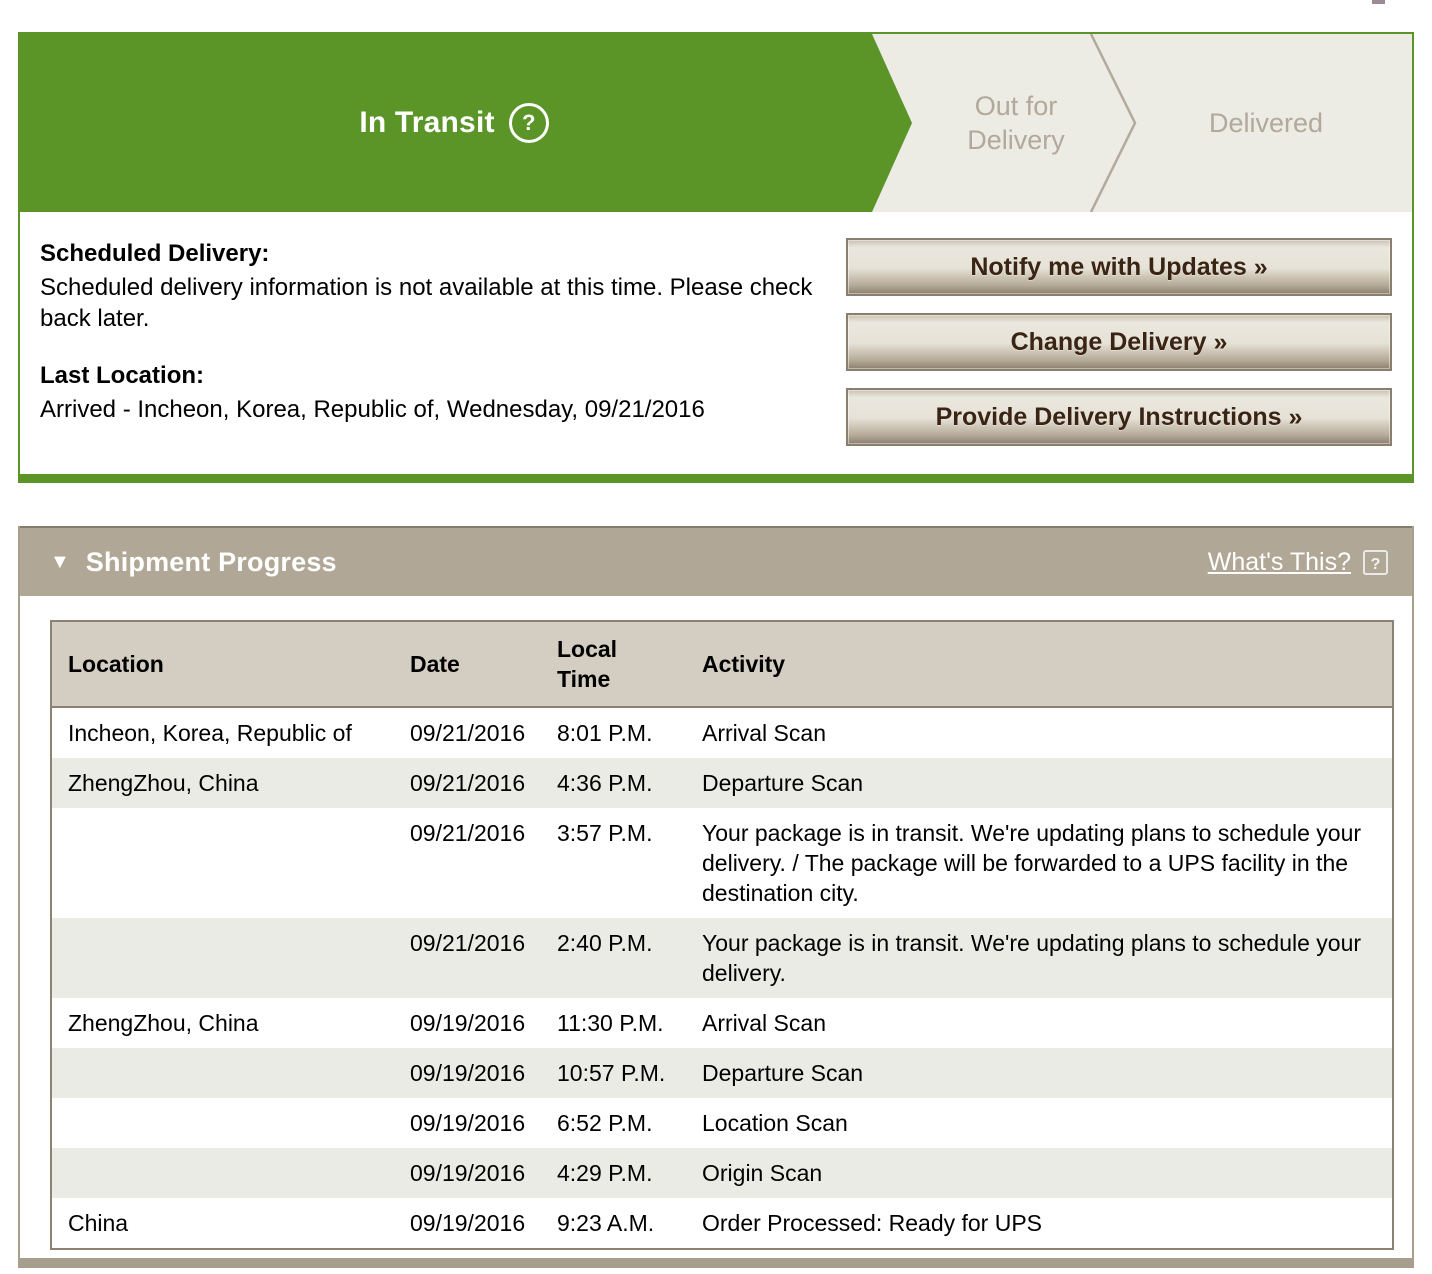 Image resolution: width=1432 pixels, height=1274 pixels. Describe the element at coordinates (210, 733) in the screenshot. I see `cell-location: Incheon, Korea, Republic of` at that location.